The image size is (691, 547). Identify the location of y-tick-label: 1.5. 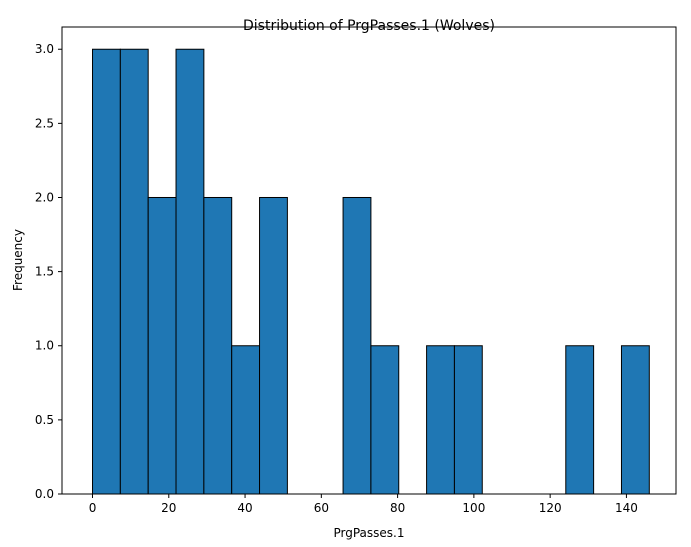
(44, 272).